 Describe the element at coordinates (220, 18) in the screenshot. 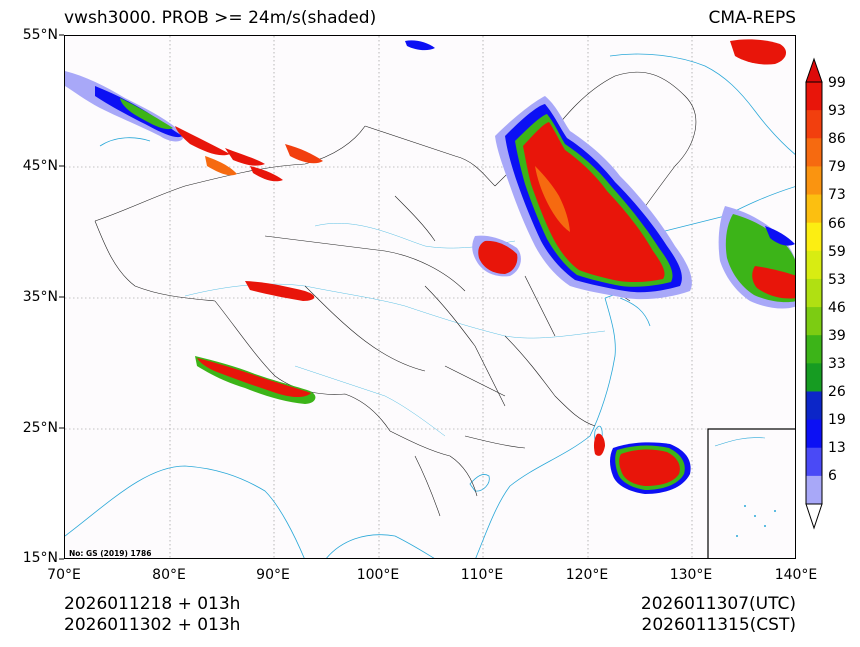

I see `map-title: vwsh3000. PROB >= 24m/s(shaded)` at that location.